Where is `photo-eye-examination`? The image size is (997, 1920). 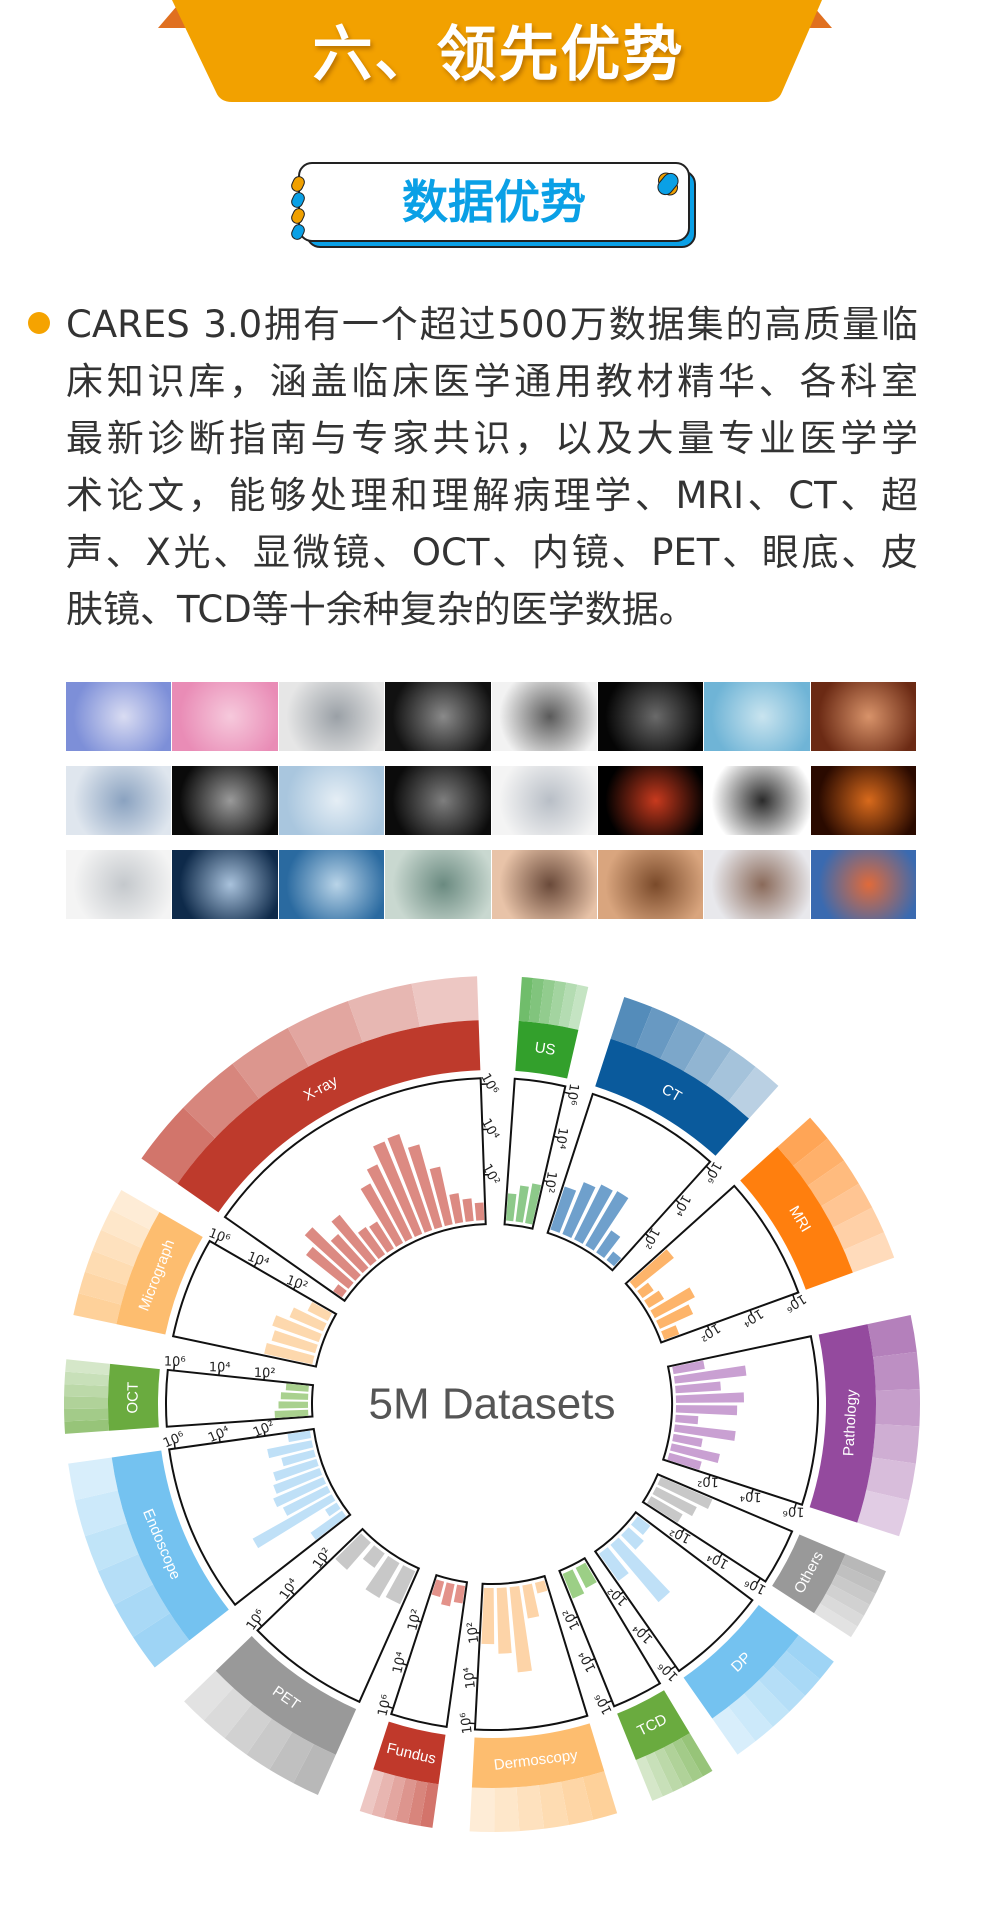 photo-eye-examination is located at coordinates (757, 884).